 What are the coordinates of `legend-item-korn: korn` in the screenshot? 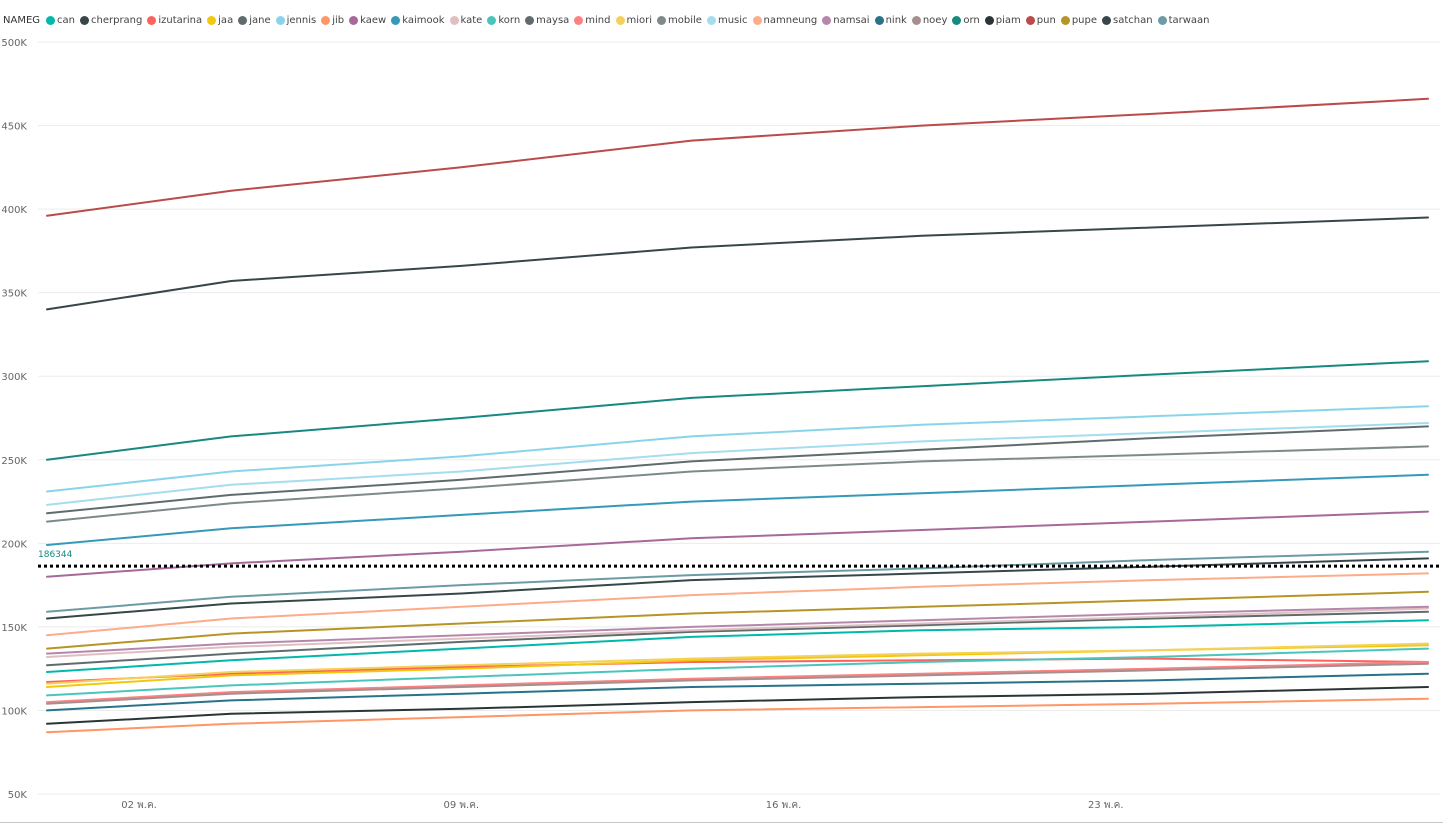 It's located at (503, 20).